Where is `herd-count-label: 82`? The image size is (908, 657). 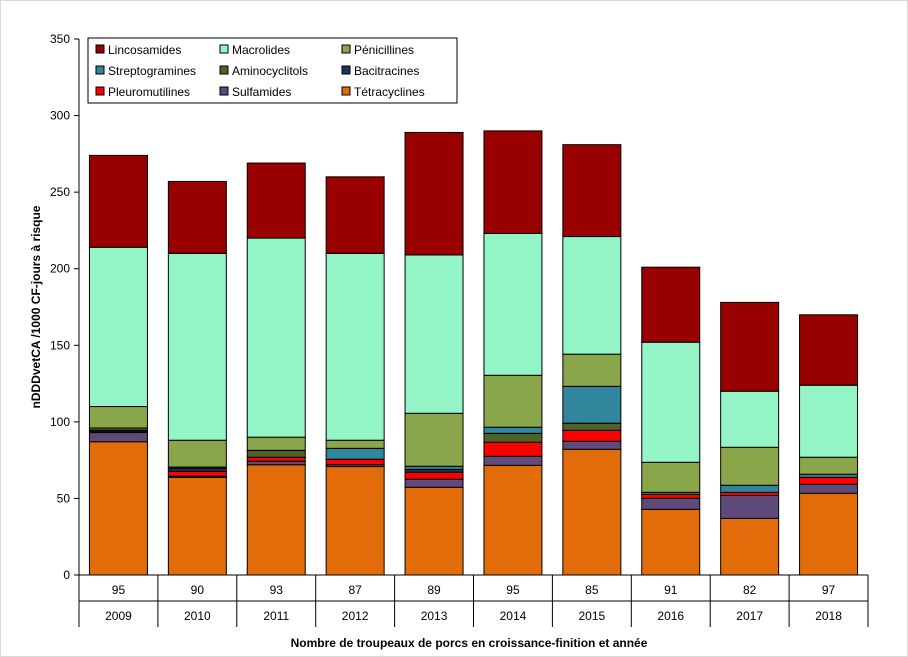 herd-count-label: 82 is located at coordinates (750, 590).